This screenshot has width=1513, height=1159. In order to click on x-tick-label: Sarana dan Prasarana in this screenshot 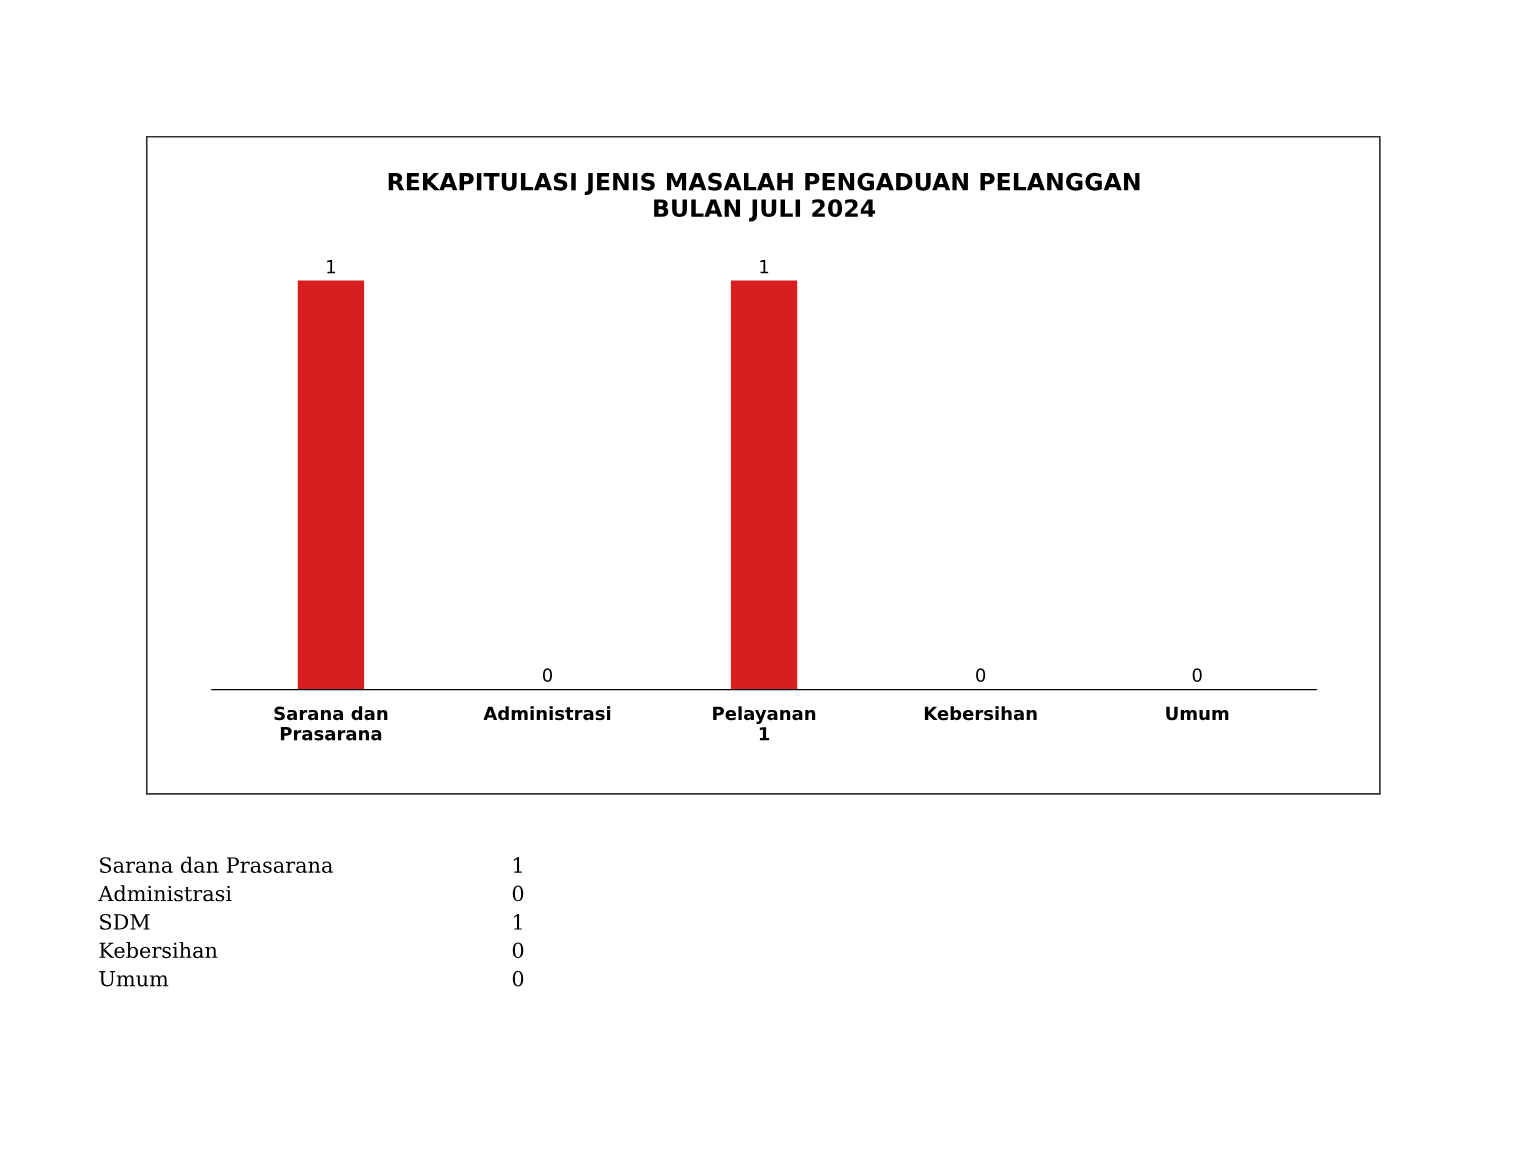, I will do `click(331, 723)`.